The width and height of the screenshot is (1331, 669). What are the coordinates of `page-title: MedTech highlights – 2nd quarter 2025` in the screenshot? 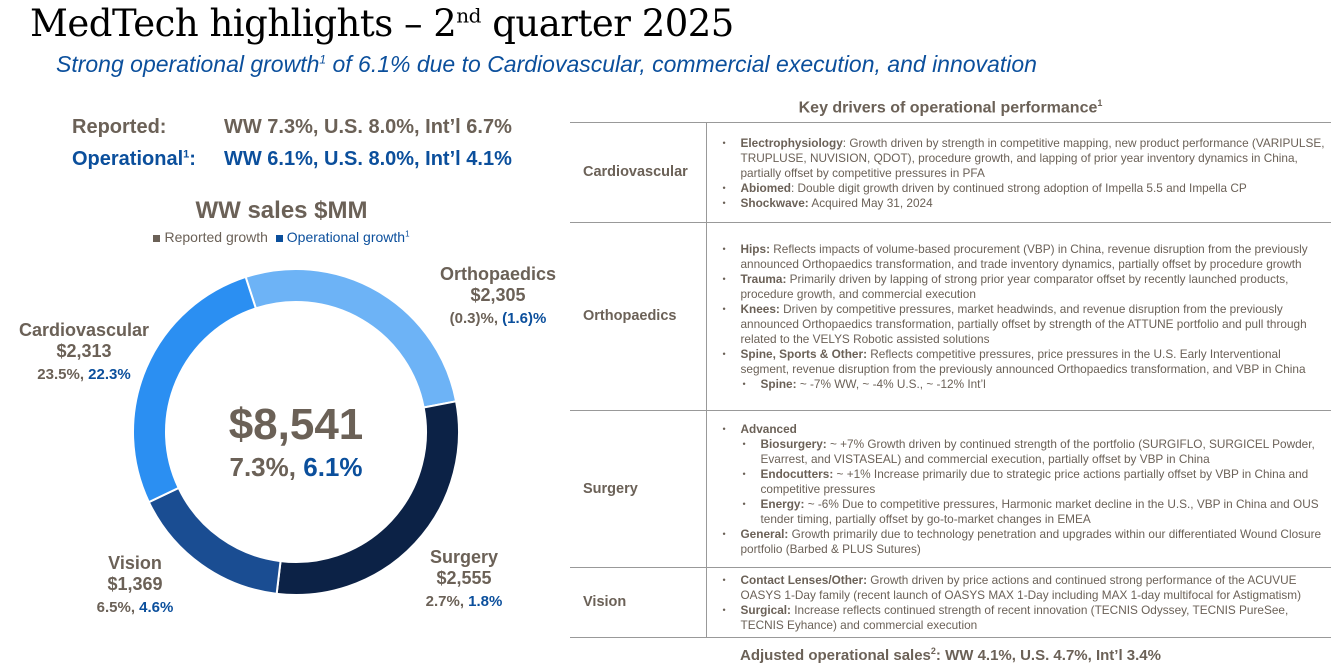 It's located at (382, 23).